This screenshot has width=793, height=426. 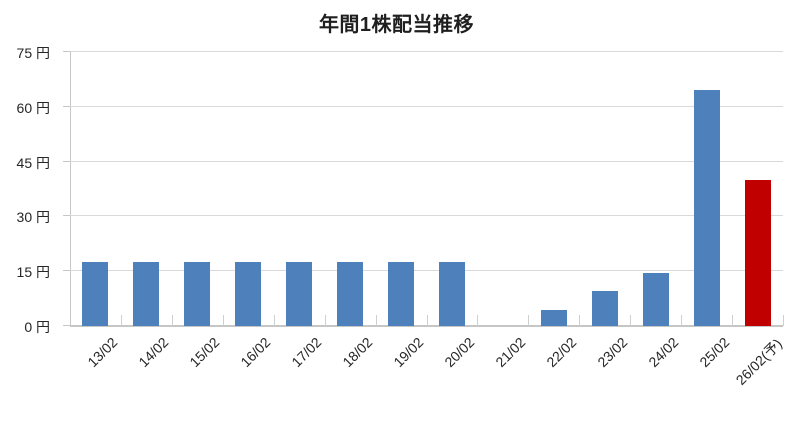 What do you see at coordinates (33, 162) in the screenshot?
I see `y-axis-label-45: 45 円` at bounding box center [33, 162].